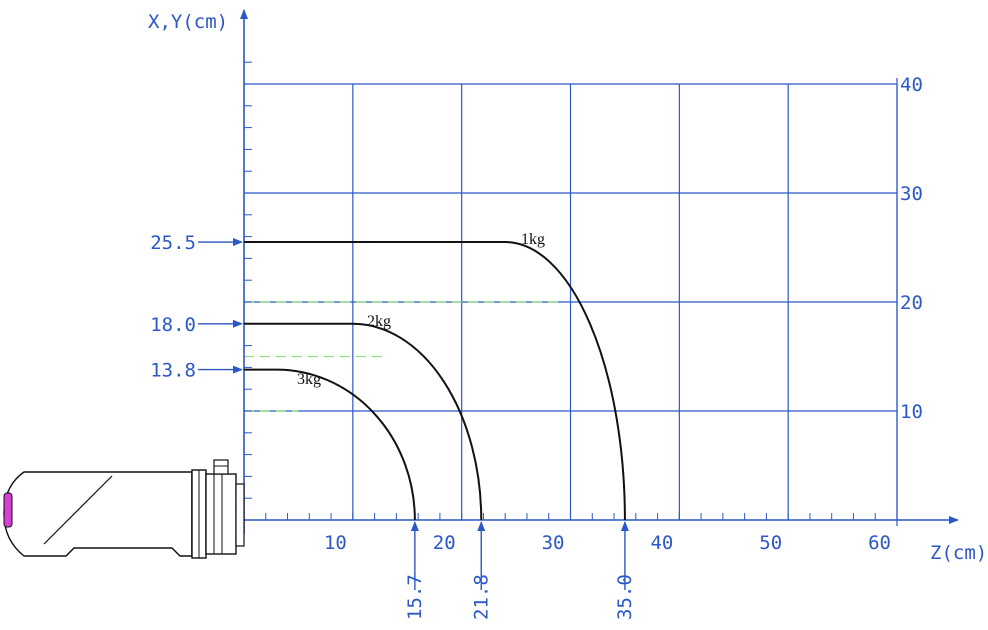  What do you see at coordinates (879, 543) in the screenshot?
I see `x-tick-label: 60` at bounding box center [879, 543].